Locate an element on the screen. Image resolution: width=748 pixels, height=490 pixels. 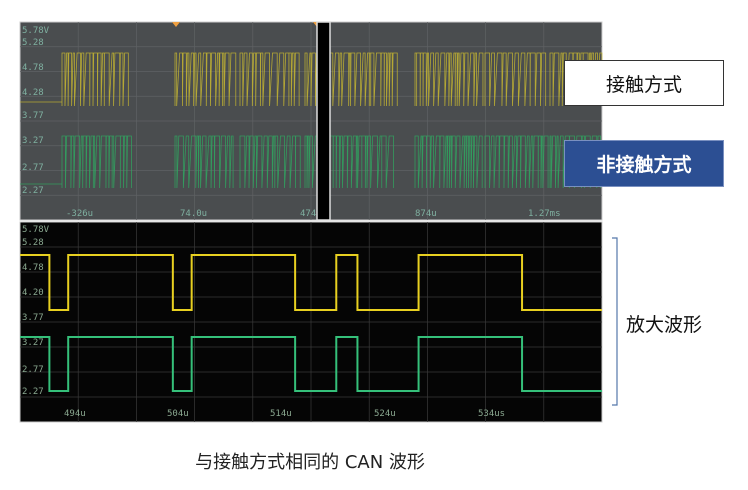
overview-green-trace is located at coordinates (310, 162).